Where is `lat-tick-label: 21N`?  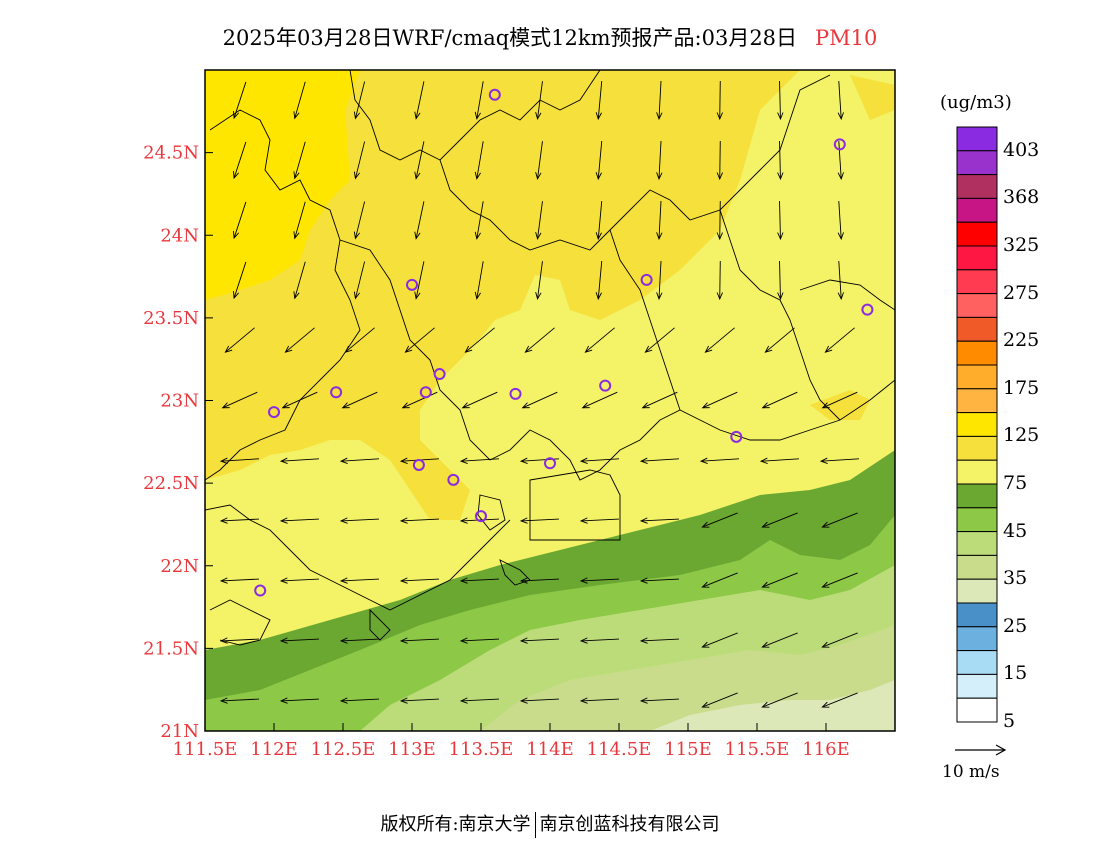 lat-tick-label: 21N is located at coordinates (179, 731).